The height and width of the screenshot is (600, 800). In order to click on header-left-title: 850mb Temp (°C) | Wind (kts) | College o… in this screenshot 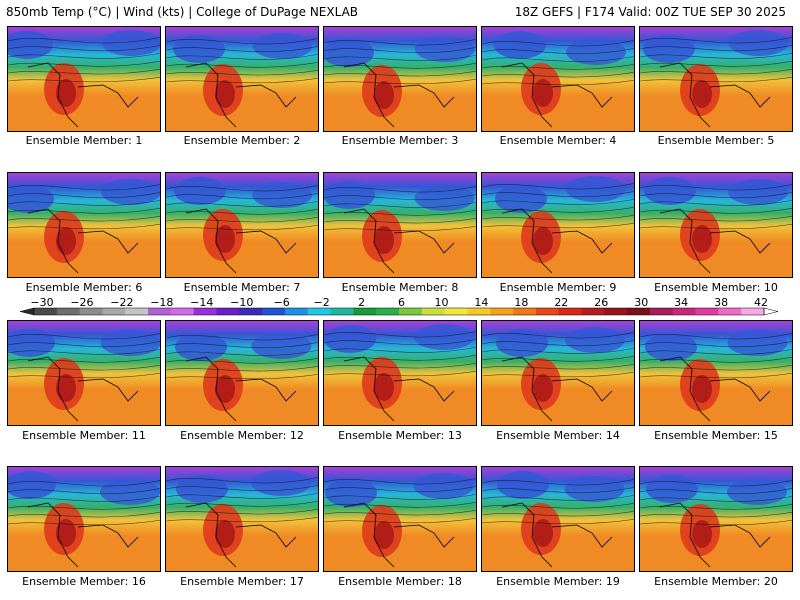, I will do `click(182, 12)`.